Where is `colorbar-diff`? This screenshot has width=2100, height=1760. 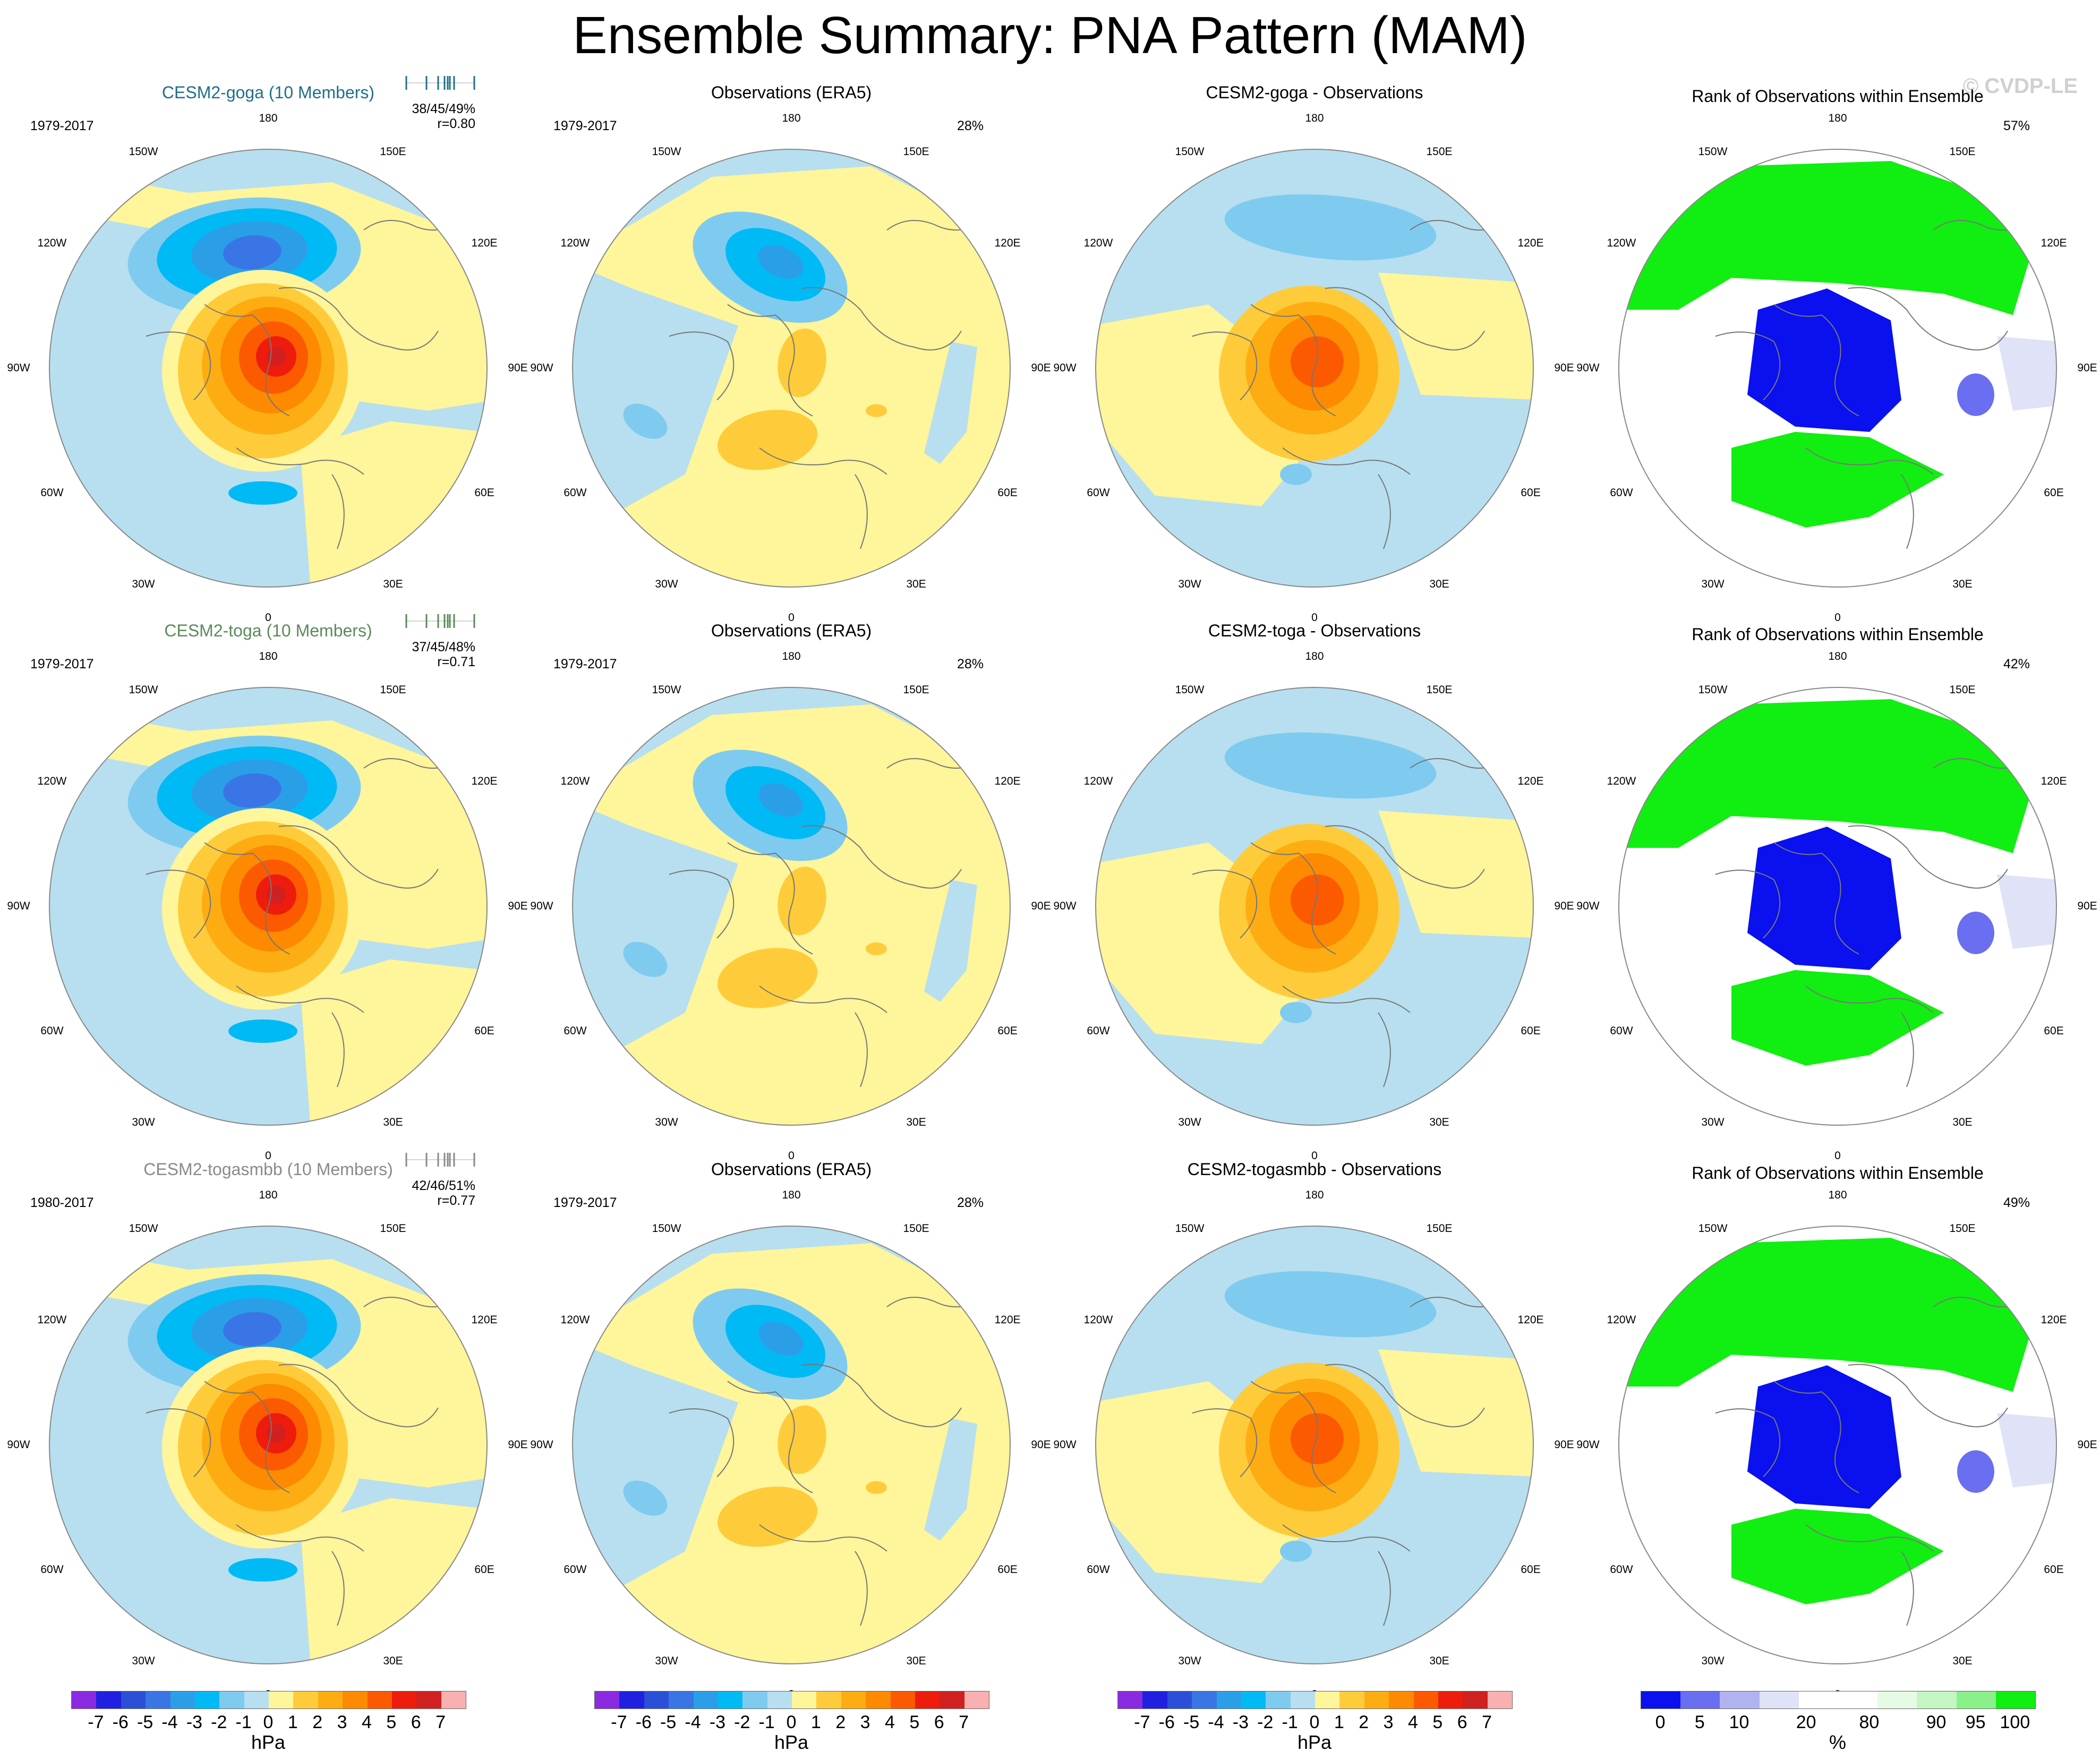
colorbar-diff is located at coordinates (1315, 1700).